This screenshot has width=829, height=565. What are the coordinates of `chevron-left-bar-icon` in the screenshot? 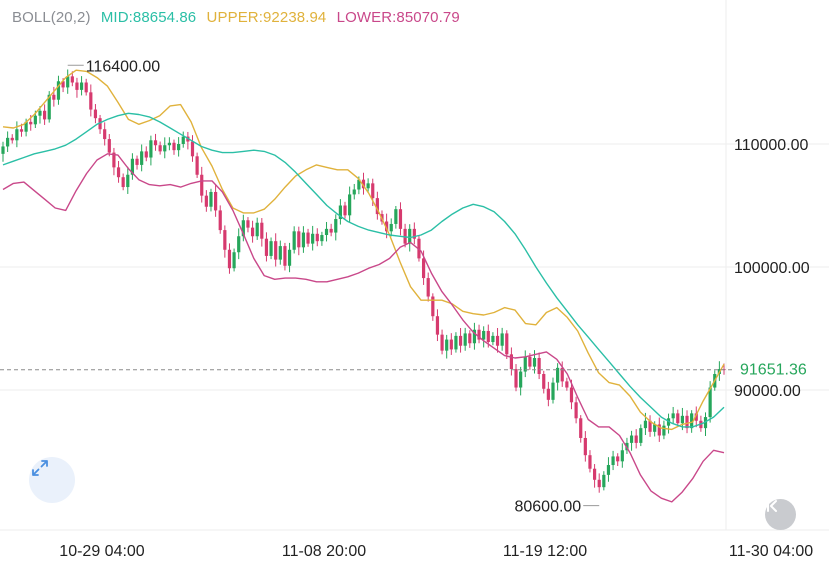 It's located at (772, 506).